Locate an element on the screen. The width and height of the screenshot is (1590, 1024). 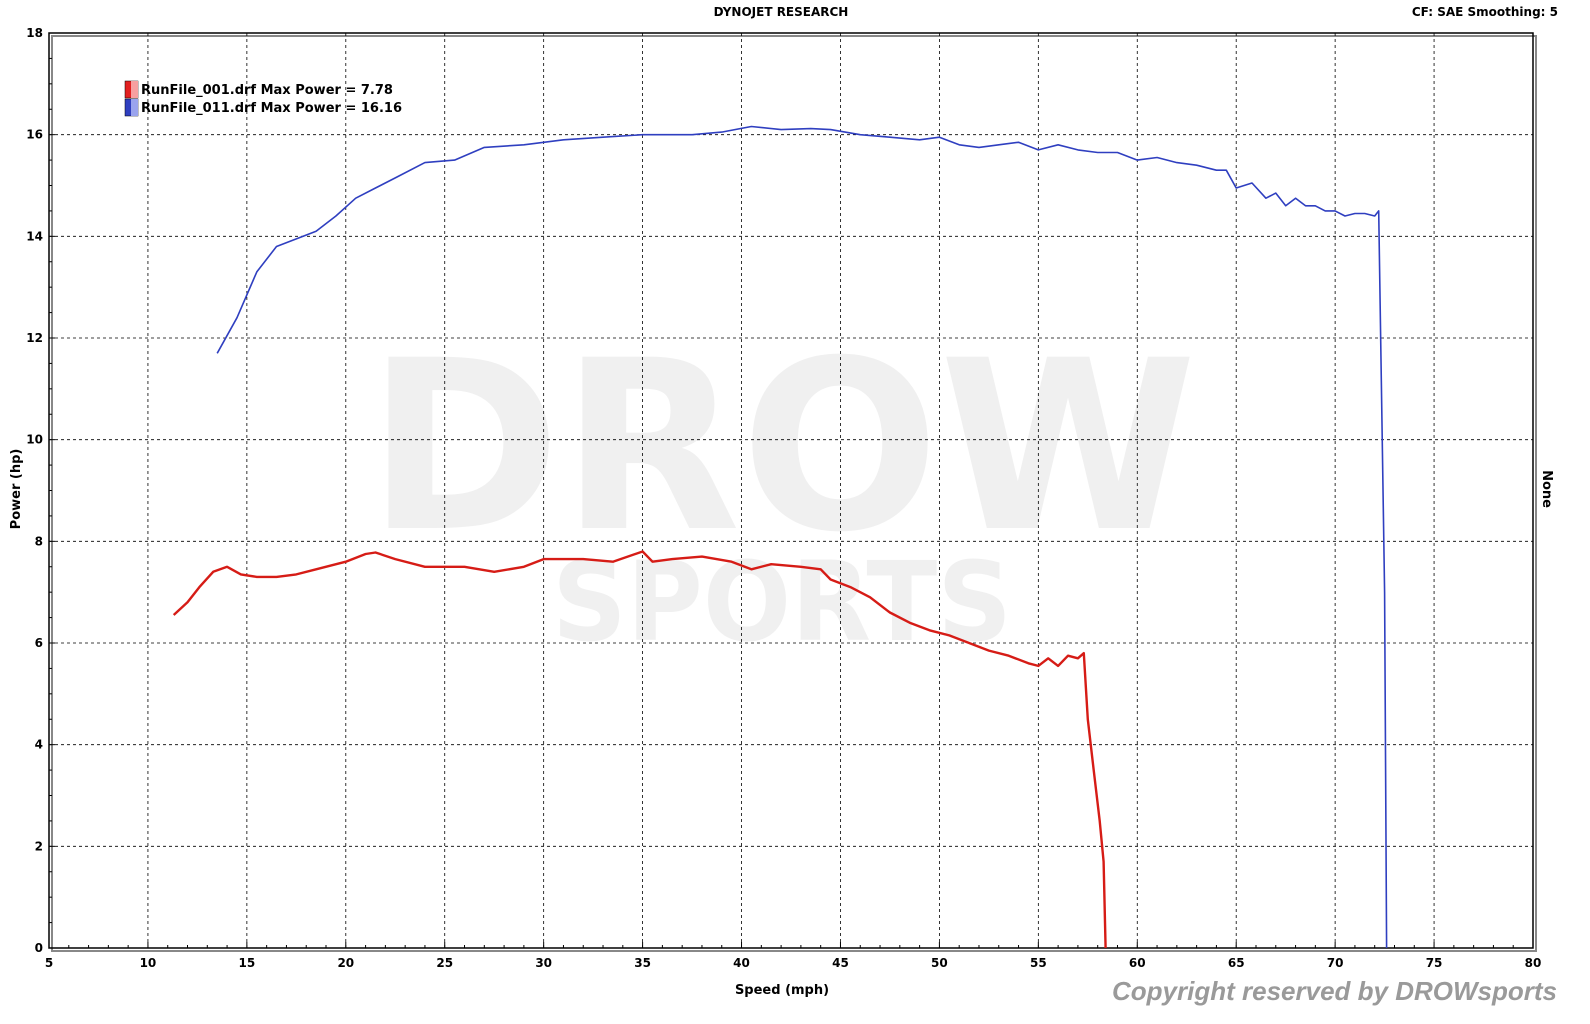
x-tick-label: 35 is located at coordinates (642, 963).